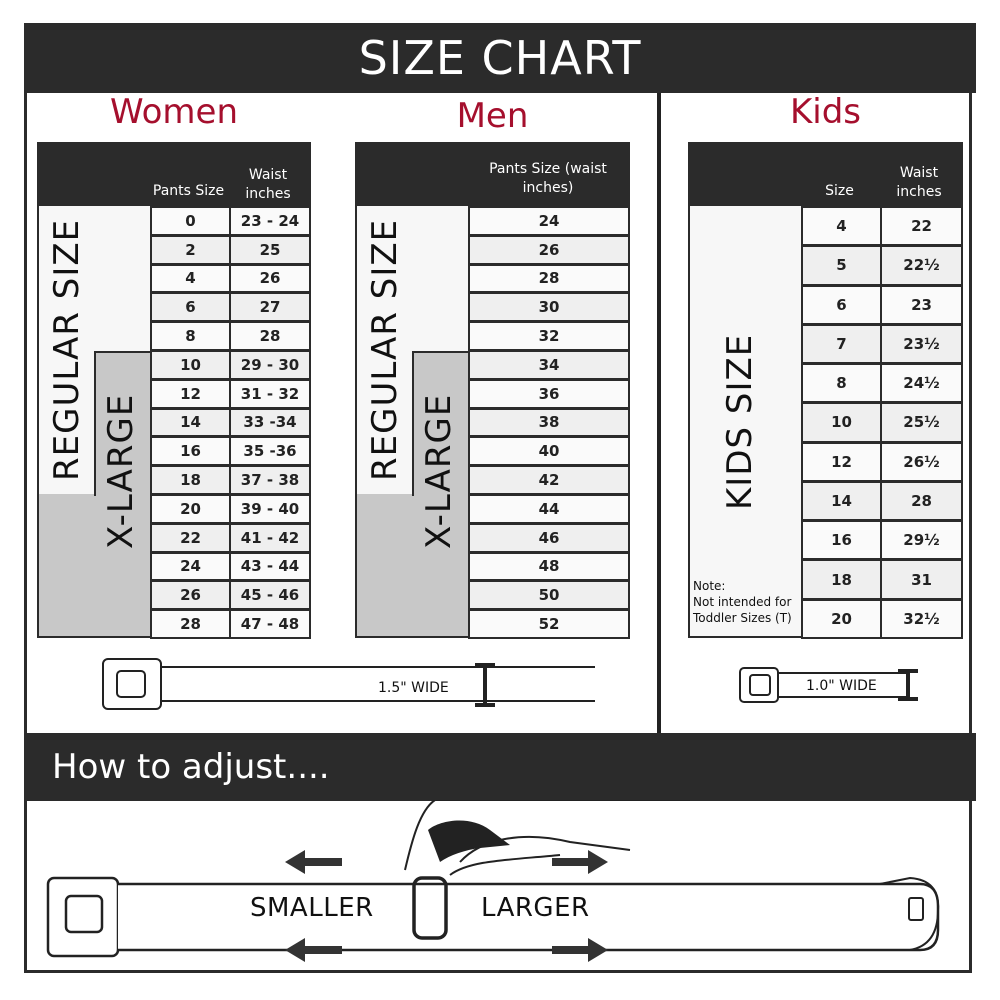 This screenshot has width=1000, height=1000. What do you see at coordinates (580, 950) in the screenshot?
I see `arrow-right-bottom-icon` at bounding box center [580, 950].